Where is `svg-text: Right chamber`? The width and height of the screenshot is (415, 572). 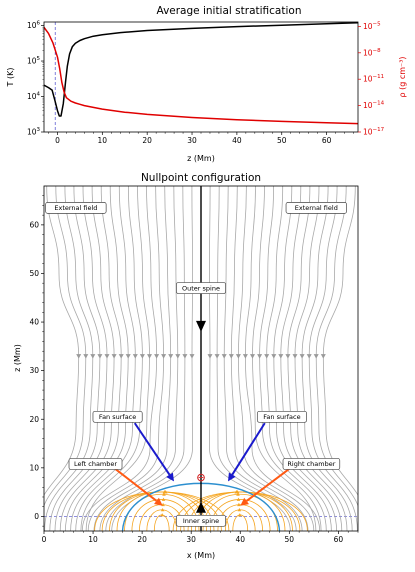 svg-text: Right chamber is located at coordinates (311, 464).